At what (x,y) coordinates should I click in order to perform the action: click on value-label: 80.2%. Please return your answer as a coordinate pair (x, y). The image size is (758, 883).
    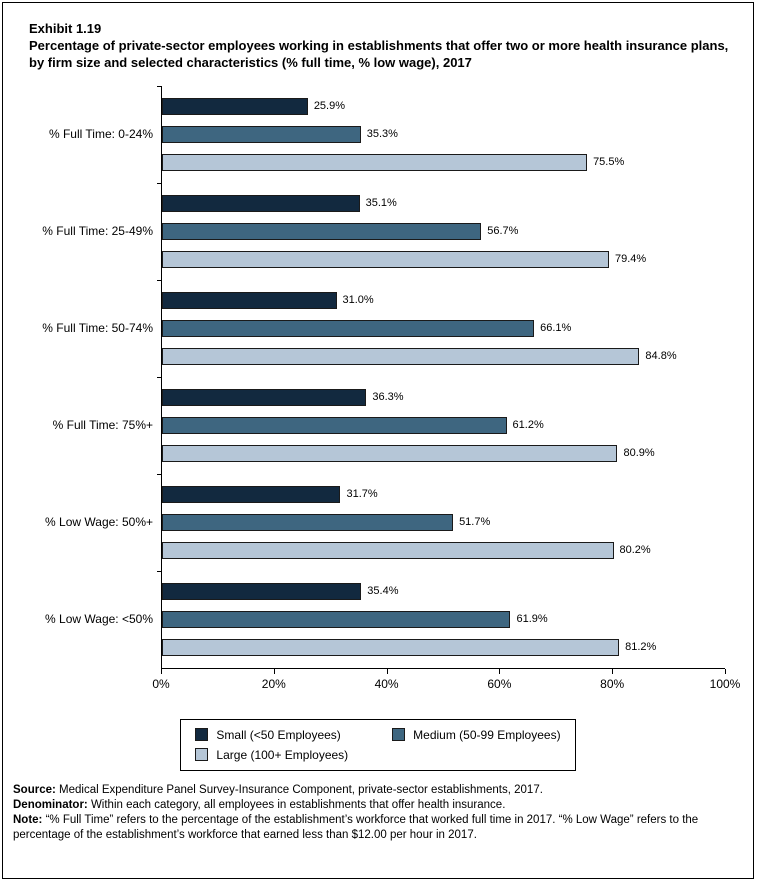
    Looking at the image, I should click on (635, 550).